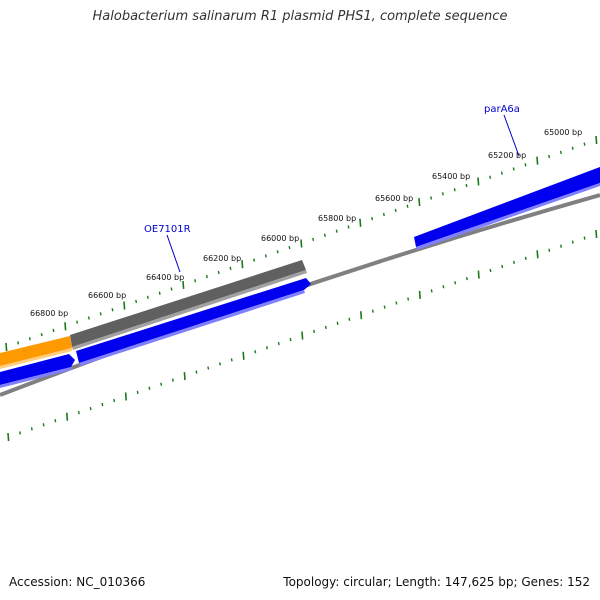  Describe the element at coordinates (77, 582) in the screenshot. I see `accession-label: Accession: NC_010366` at that location.